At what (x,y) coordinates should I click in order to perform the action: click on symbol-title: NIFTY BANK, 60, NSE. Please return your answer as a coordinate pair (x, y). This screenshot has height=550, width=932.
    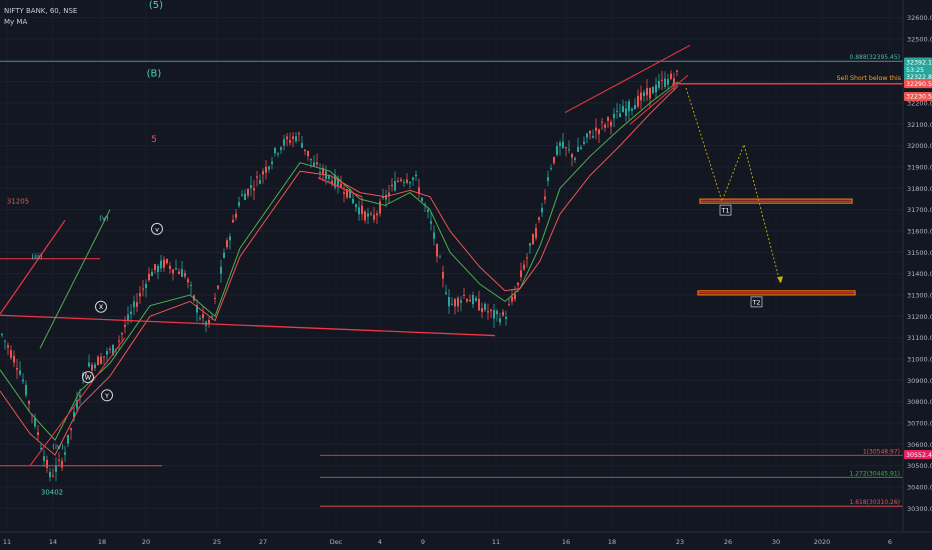
    Looking at the image, I should click on (41, 11).